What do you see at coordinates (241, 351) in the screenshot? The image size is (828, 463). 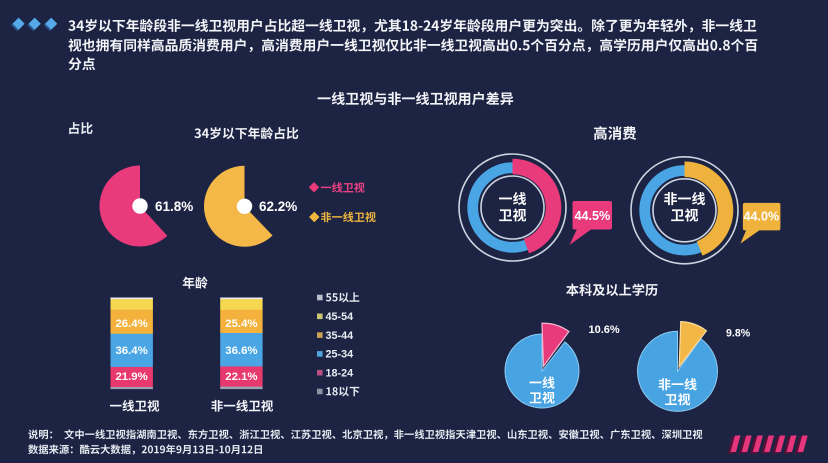 I see `svg-text: 36.6%` at bounding box center [241, 351].